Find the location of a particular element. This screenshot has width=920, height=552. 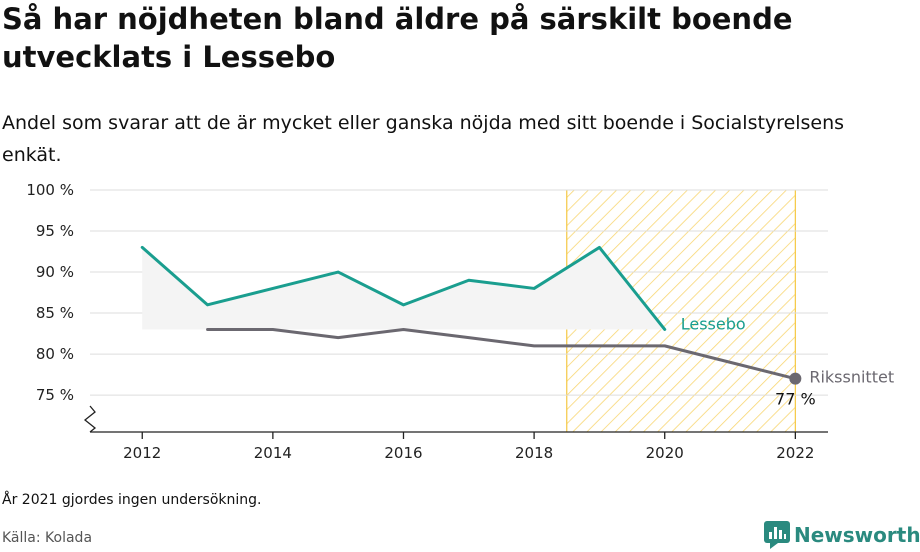

x-tick-label: 2012 is located at coordinates (142, 453).